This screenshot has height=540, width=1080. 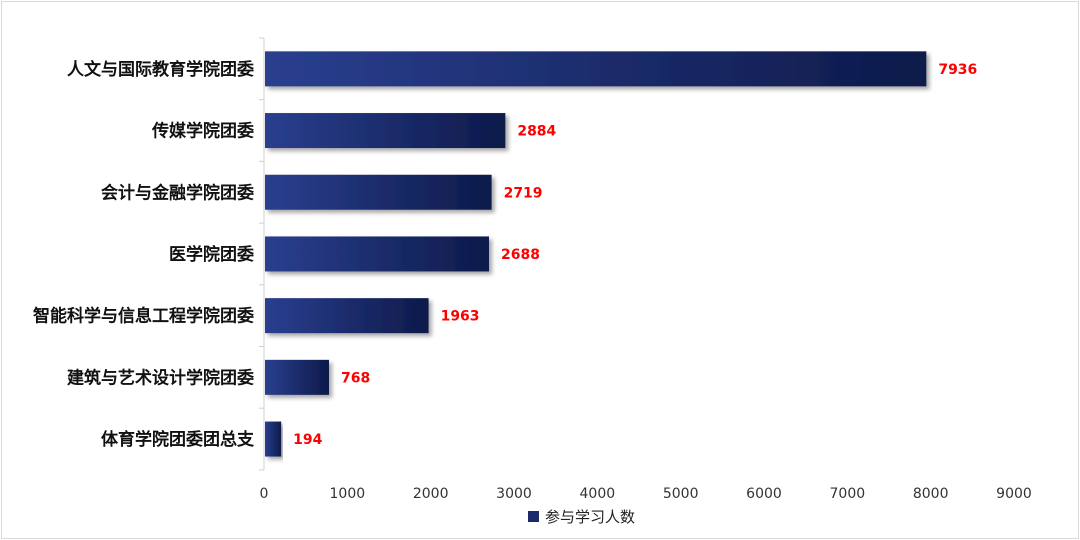 I want to click on data-label: 7936, so click(x=957, y=70).